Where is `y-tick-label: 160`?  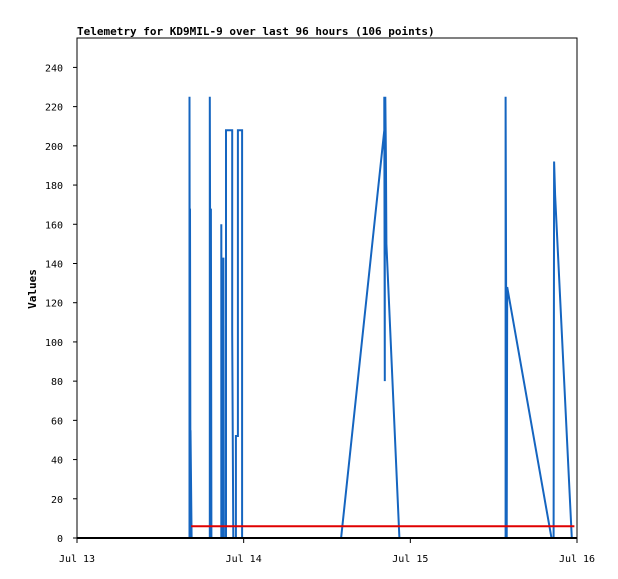 y-tick-label: 160 is located at coordinates (54, 225).